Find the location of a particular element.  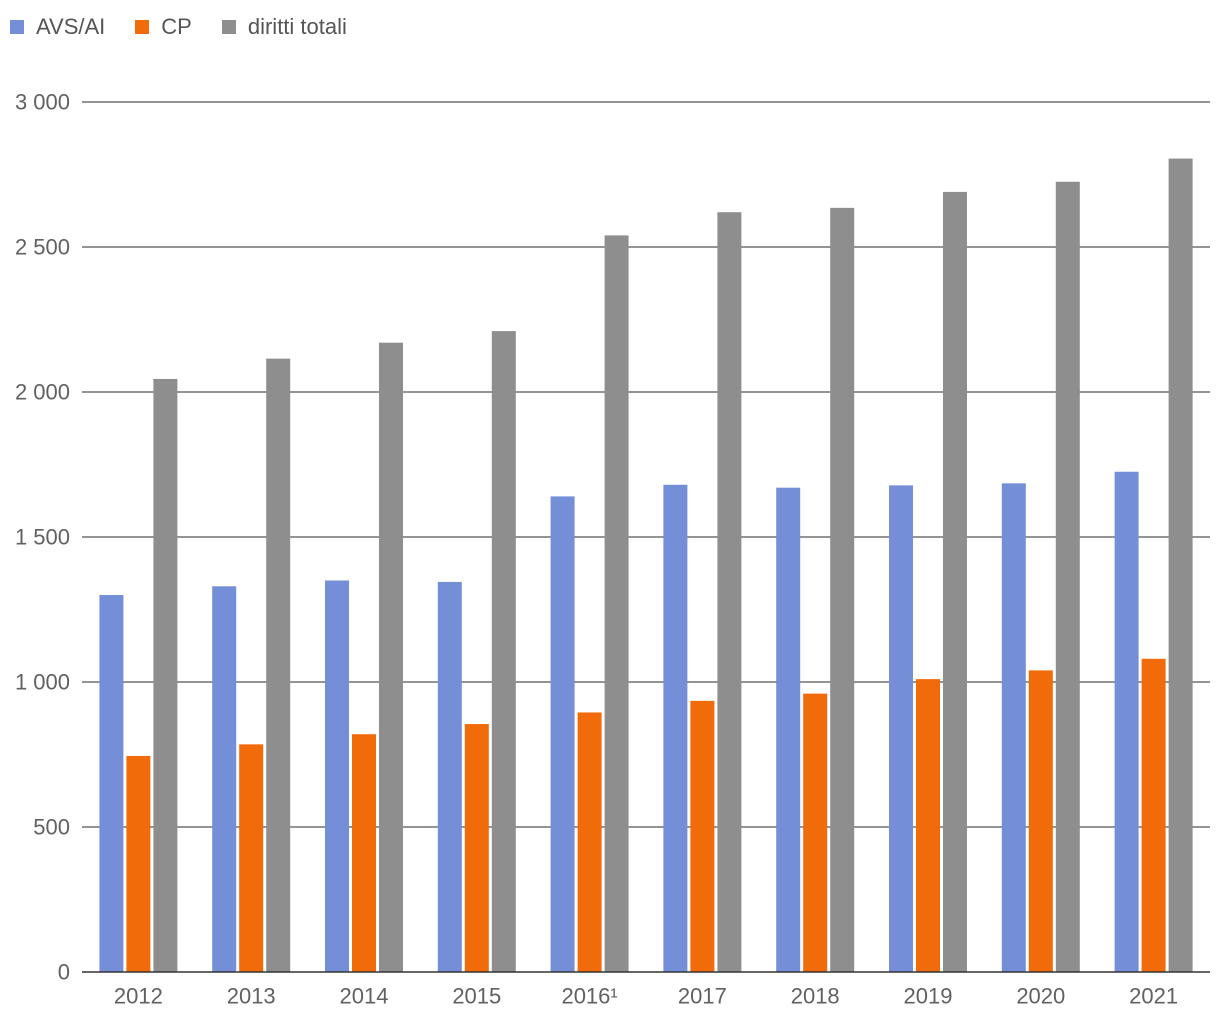

y-tick-label: 2 000 is located at coordinates (42, 392).